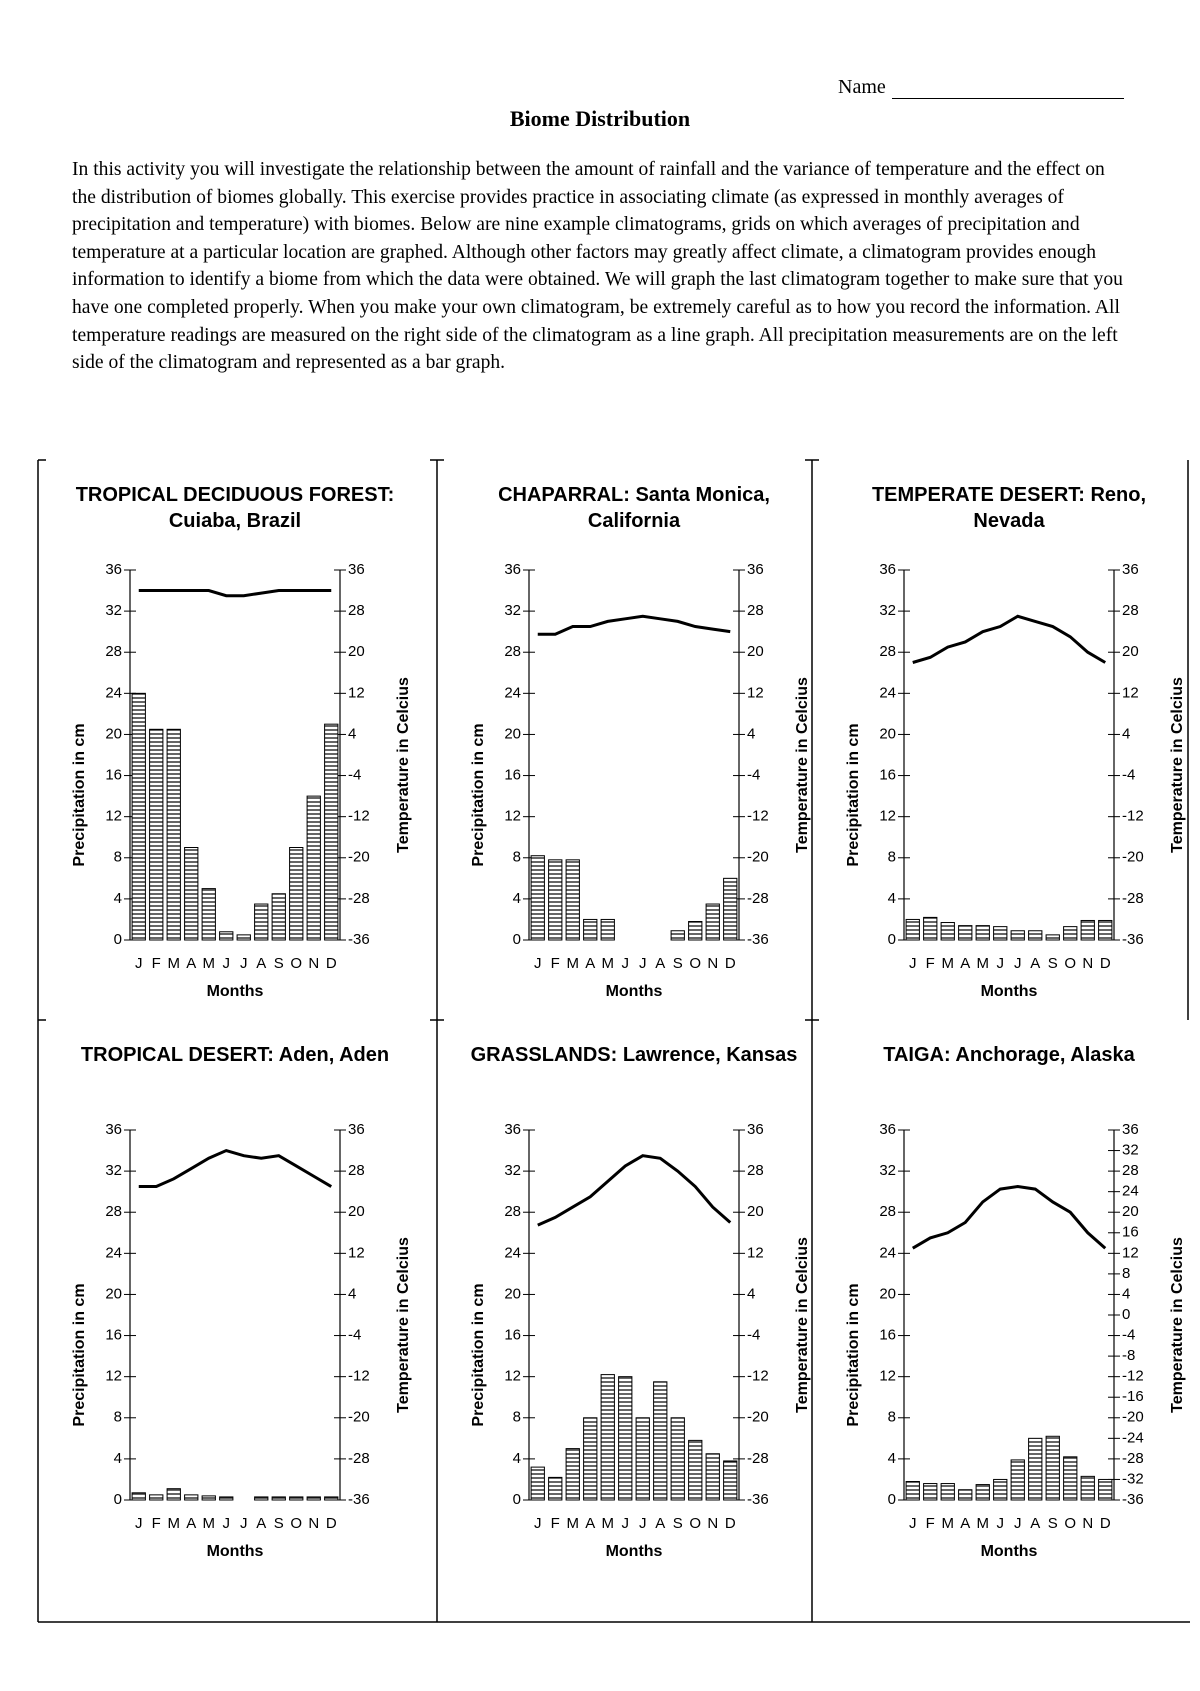 The width and height of the screenshot is (1200, 1691). What do you see at coordinates (758, 898) in the screenshot?
I see `y2-tick-label: -28` at bounding box center [758, 898].